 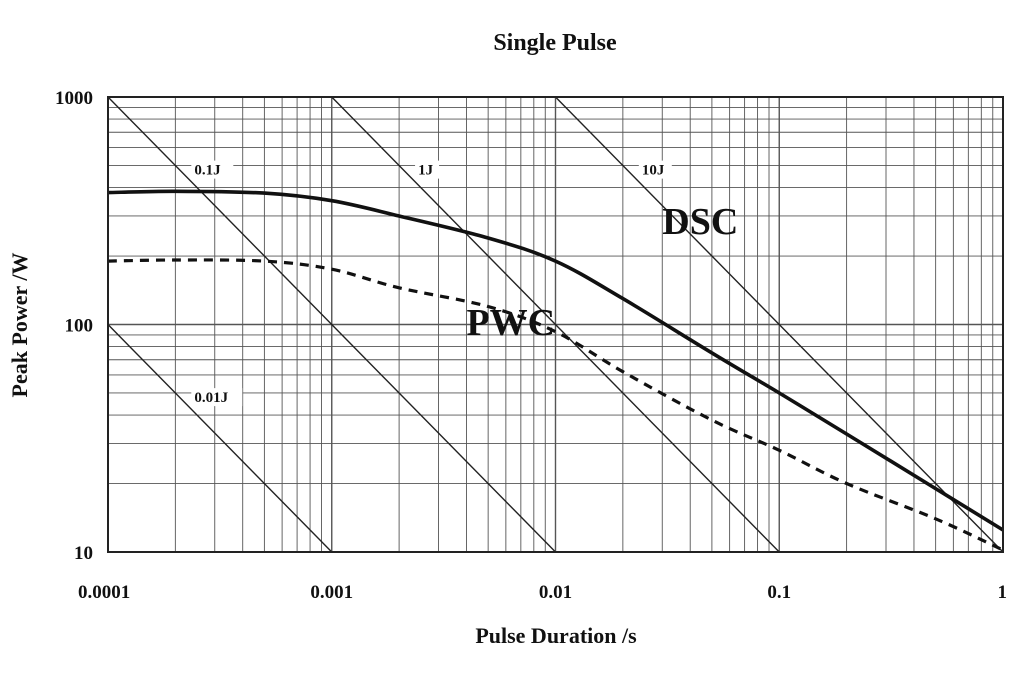 I want to click on x-tick-label: 0.1, so click(x=779, y=592).